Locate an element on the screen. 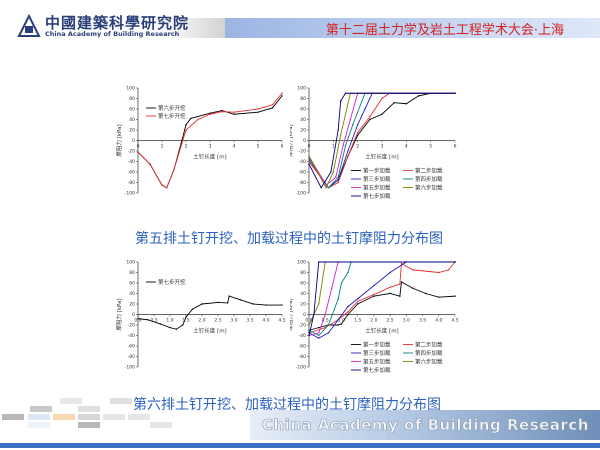  y-tick-label: -80 is located at coordinates (302, 183).